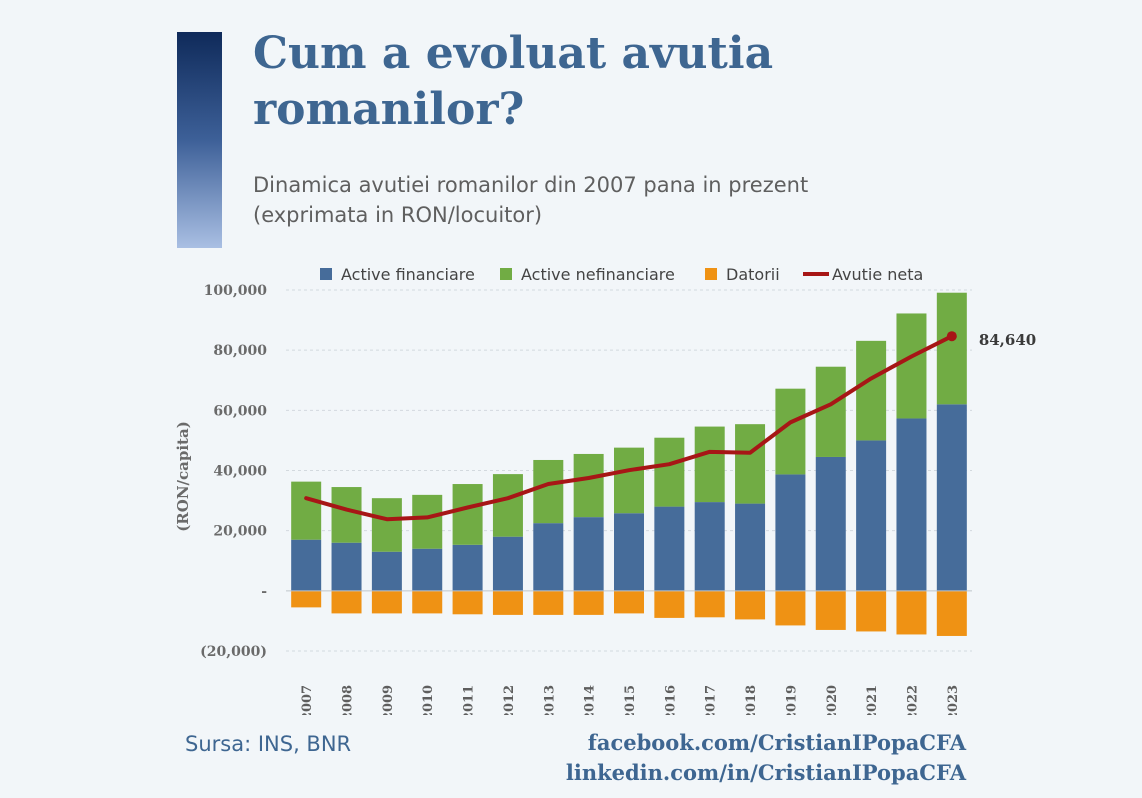 This screenshot has width=1142, height=798. Describe the element at coordinates (240, 472) in the screenshot. I see `y-tick-label: 40,000` at that location.